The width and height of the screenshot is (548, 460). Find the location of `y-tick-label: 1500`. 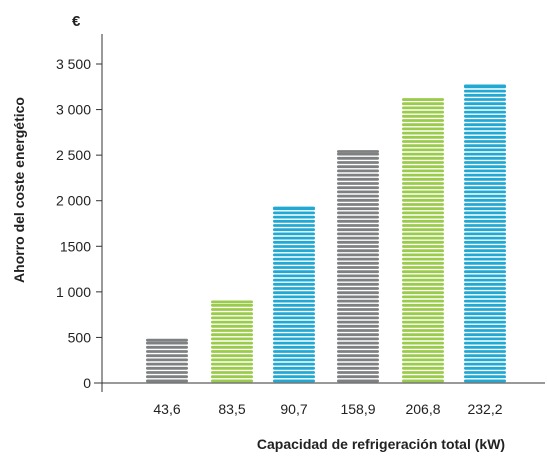

y-tick-label: 1500 is located at coordinates (75, 246).